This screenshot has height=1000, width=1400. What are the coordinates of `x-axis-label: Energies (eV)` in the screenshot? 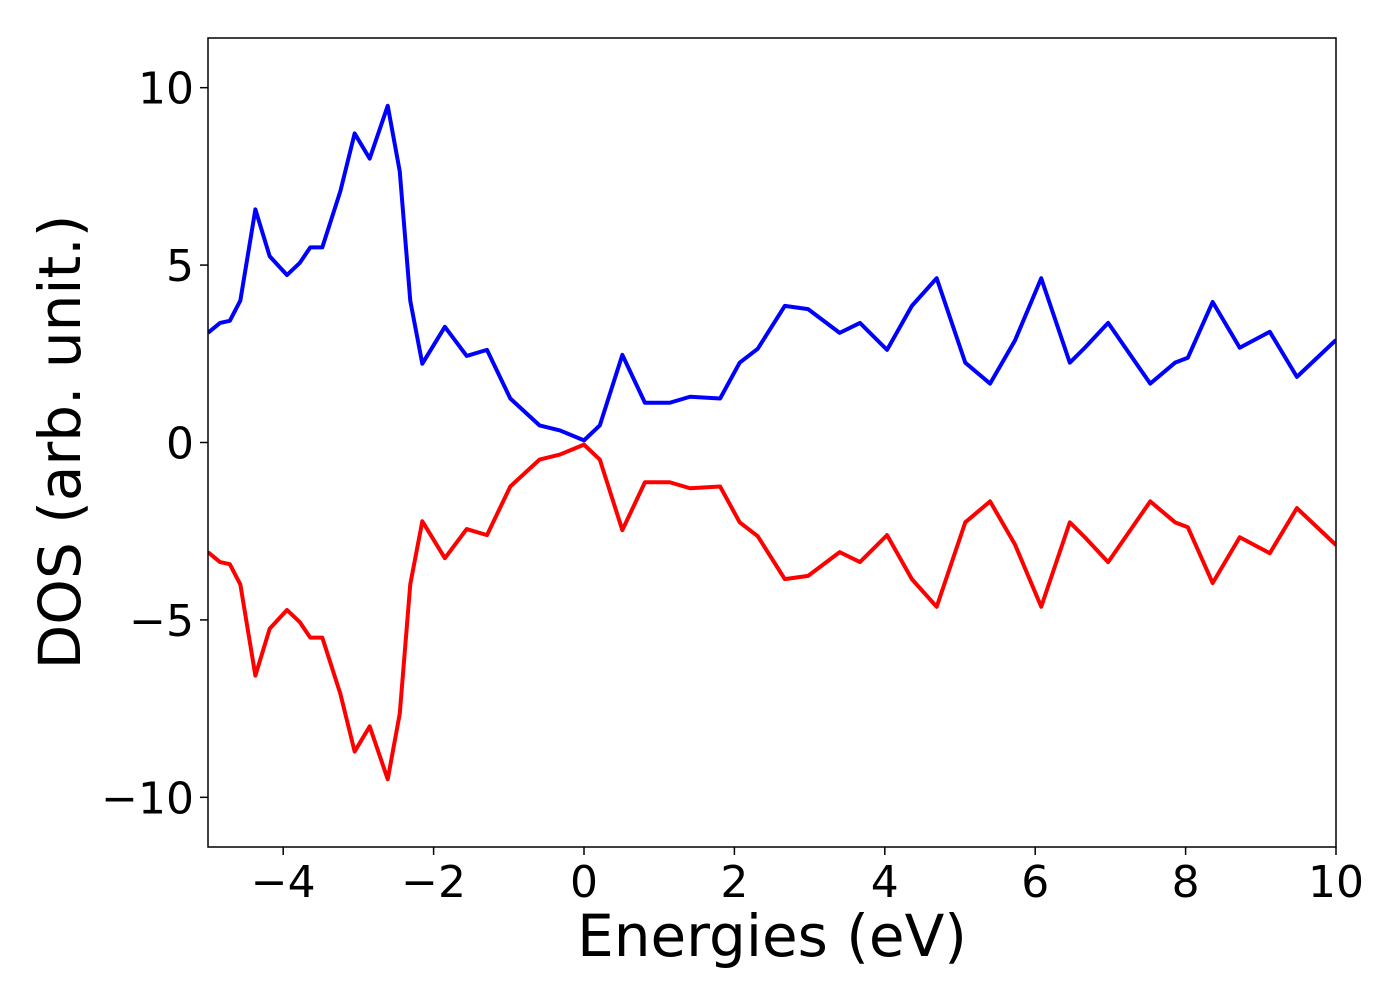 It's located at (772, 936).